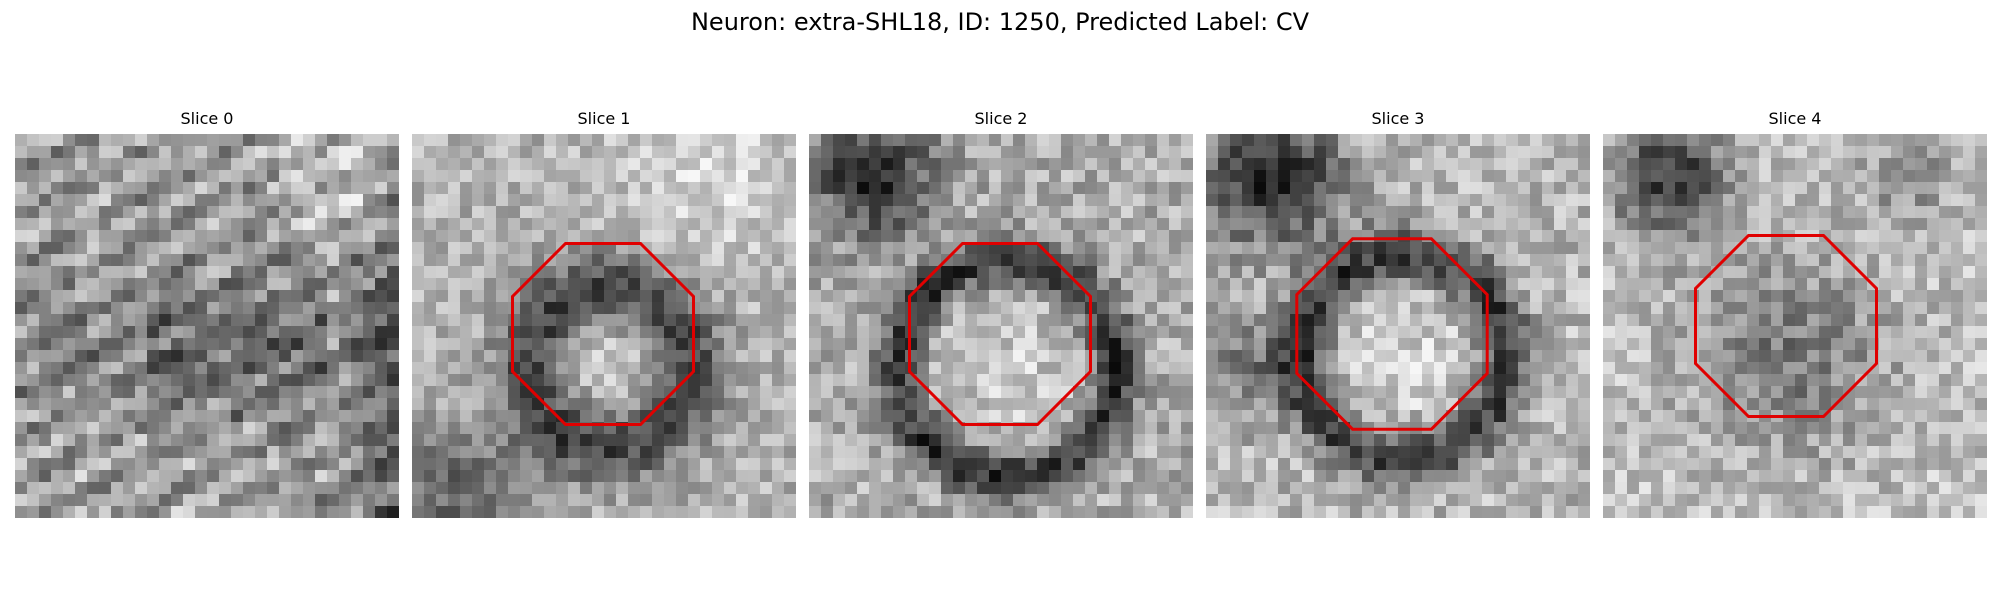 This screenshot has height=600, width=2000. What do you see at coordinates (1795, 118) in the screenshot?
I see `slice-title: Slice 4` at bounding box center [1795, 118].